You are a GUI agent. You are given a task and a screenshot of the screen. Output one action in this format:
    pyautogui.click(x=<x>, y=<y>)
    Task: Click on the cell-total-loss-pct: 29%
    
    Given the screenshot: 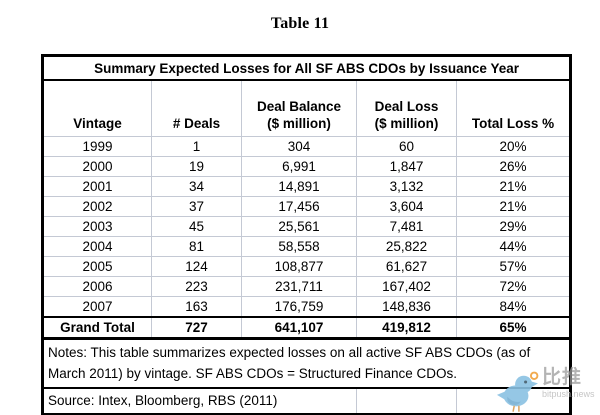 What is the action you would take?
    pyautogui.click(x=513, y=226)
    